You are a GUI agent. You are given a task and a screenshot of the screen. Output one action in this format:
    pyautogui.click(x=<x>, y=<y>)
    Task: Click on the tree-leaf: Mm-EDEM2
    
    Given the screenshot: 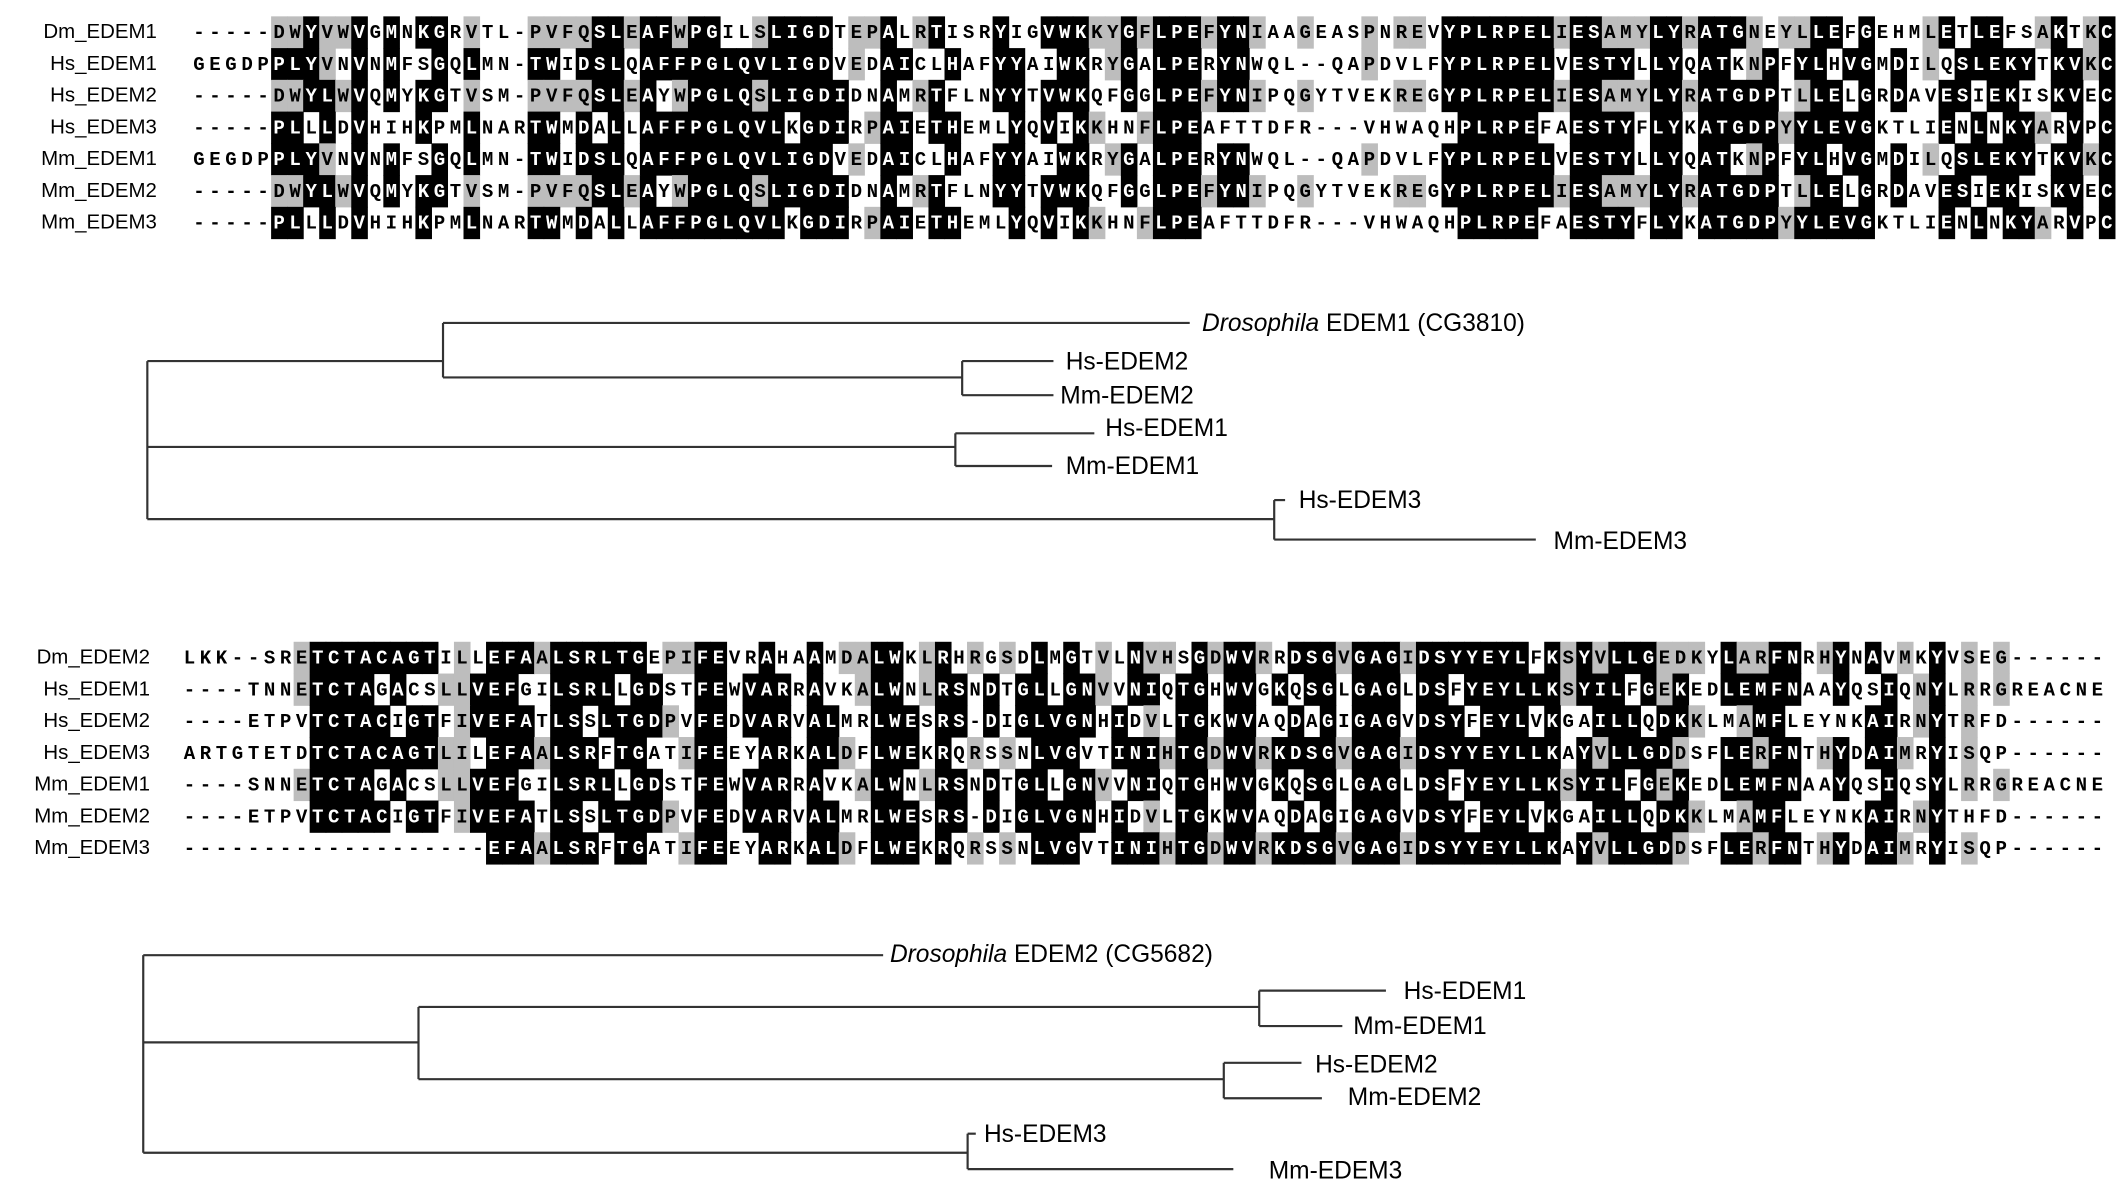 What is the action you would take?
    pyautogui.click(x=1414, y=1097)
    